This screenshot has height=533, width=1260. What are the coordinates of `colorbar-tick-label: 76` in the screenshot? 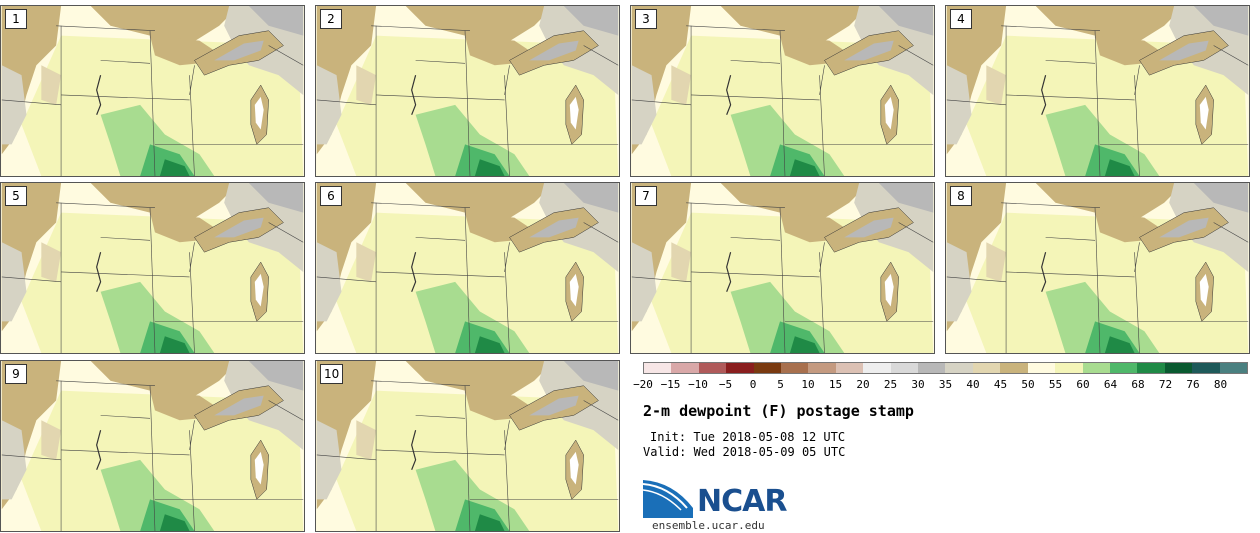 It's located at (1193, 384).